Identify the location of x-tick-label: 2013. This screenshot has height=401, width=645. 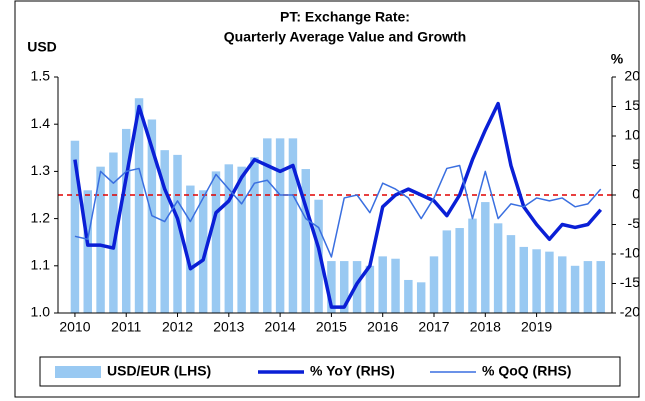
(228, 327).